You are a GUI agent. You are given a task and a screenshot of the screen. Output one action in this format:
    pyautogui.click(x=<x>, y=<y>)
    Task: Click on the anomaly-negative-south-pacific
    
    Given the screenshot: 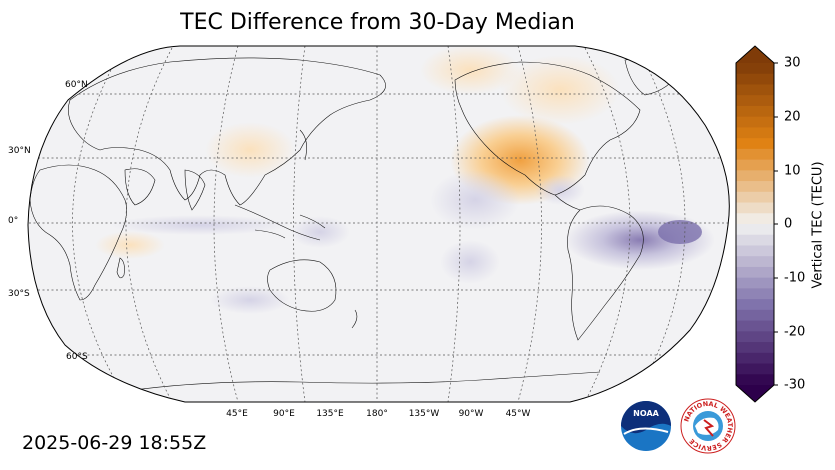 What is the action you would take?
    pyautogui.click(x=470, y=262)
    